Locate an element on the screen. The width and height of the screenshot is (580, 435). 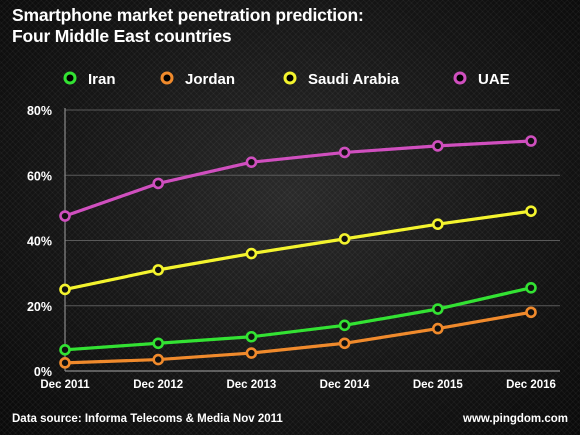
y-tick-label: 60% is located at coordinates (39, 176).